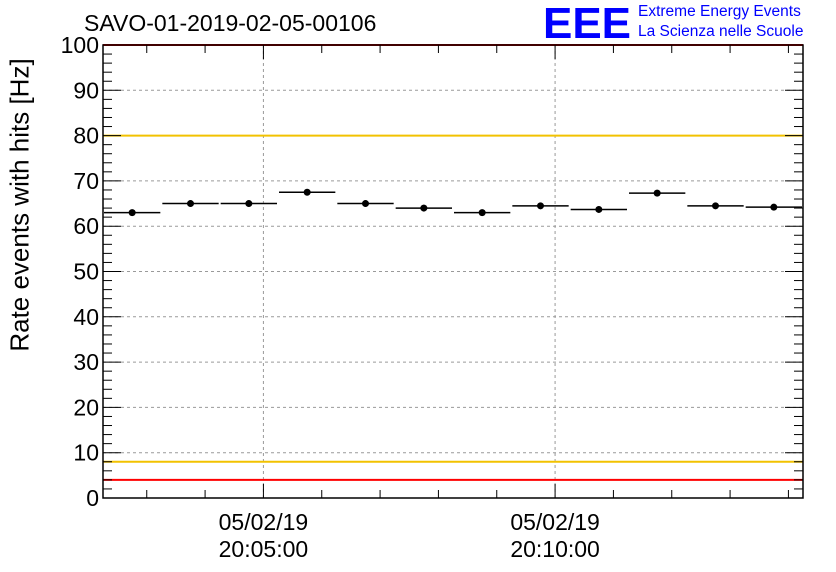 Image resolution: width=836 pixels, height=572 pixels. What do you see at coordinates (86, 453) in the screenshot?
I see `y-tick-label: 10` at bounding box center [86, 453].